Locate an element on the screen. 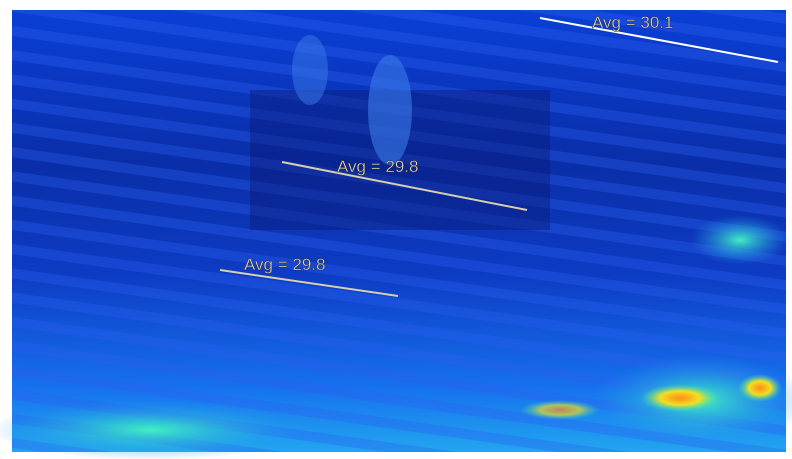 The height and width of the screenshot is (459, 792). annotation-label: Avg = 30.1 is located at coordinates (632, 22).